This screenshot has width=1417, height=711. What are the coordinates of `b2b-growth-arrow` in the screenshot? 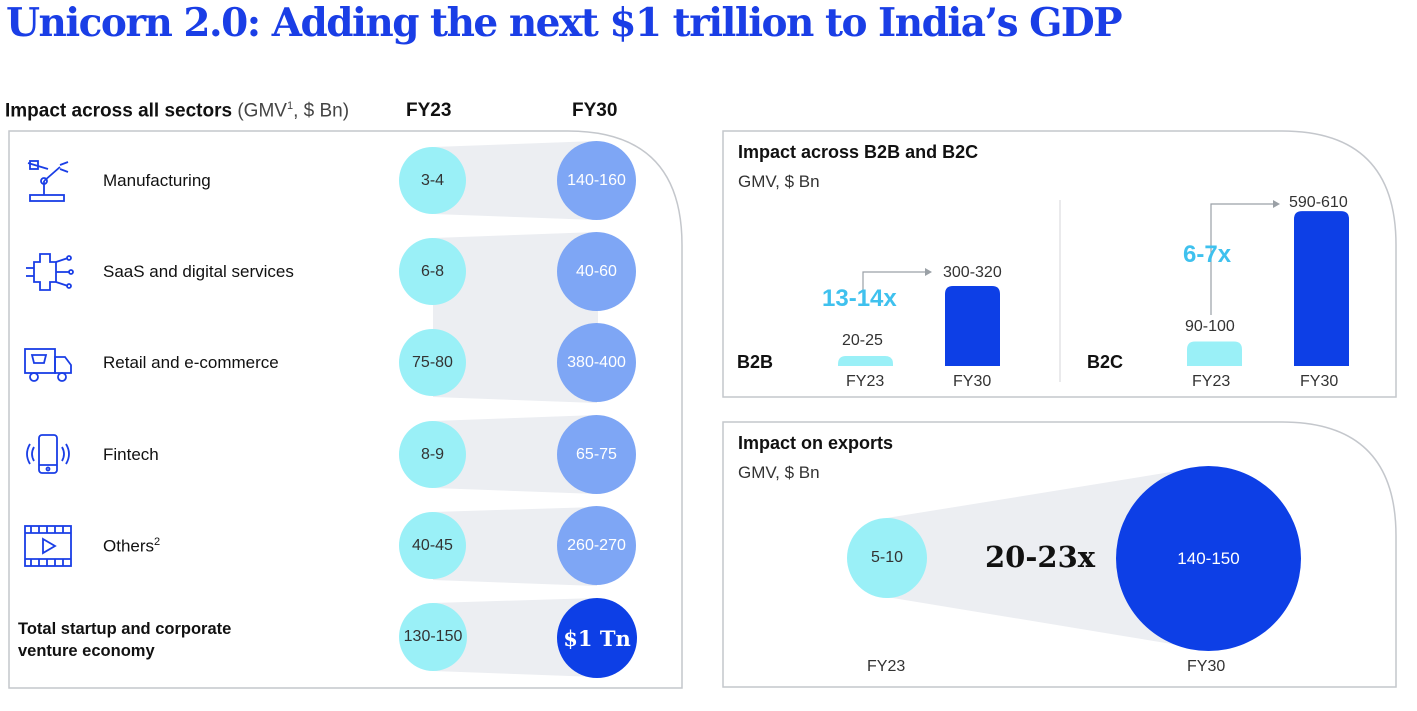 It's located at (893, 288).